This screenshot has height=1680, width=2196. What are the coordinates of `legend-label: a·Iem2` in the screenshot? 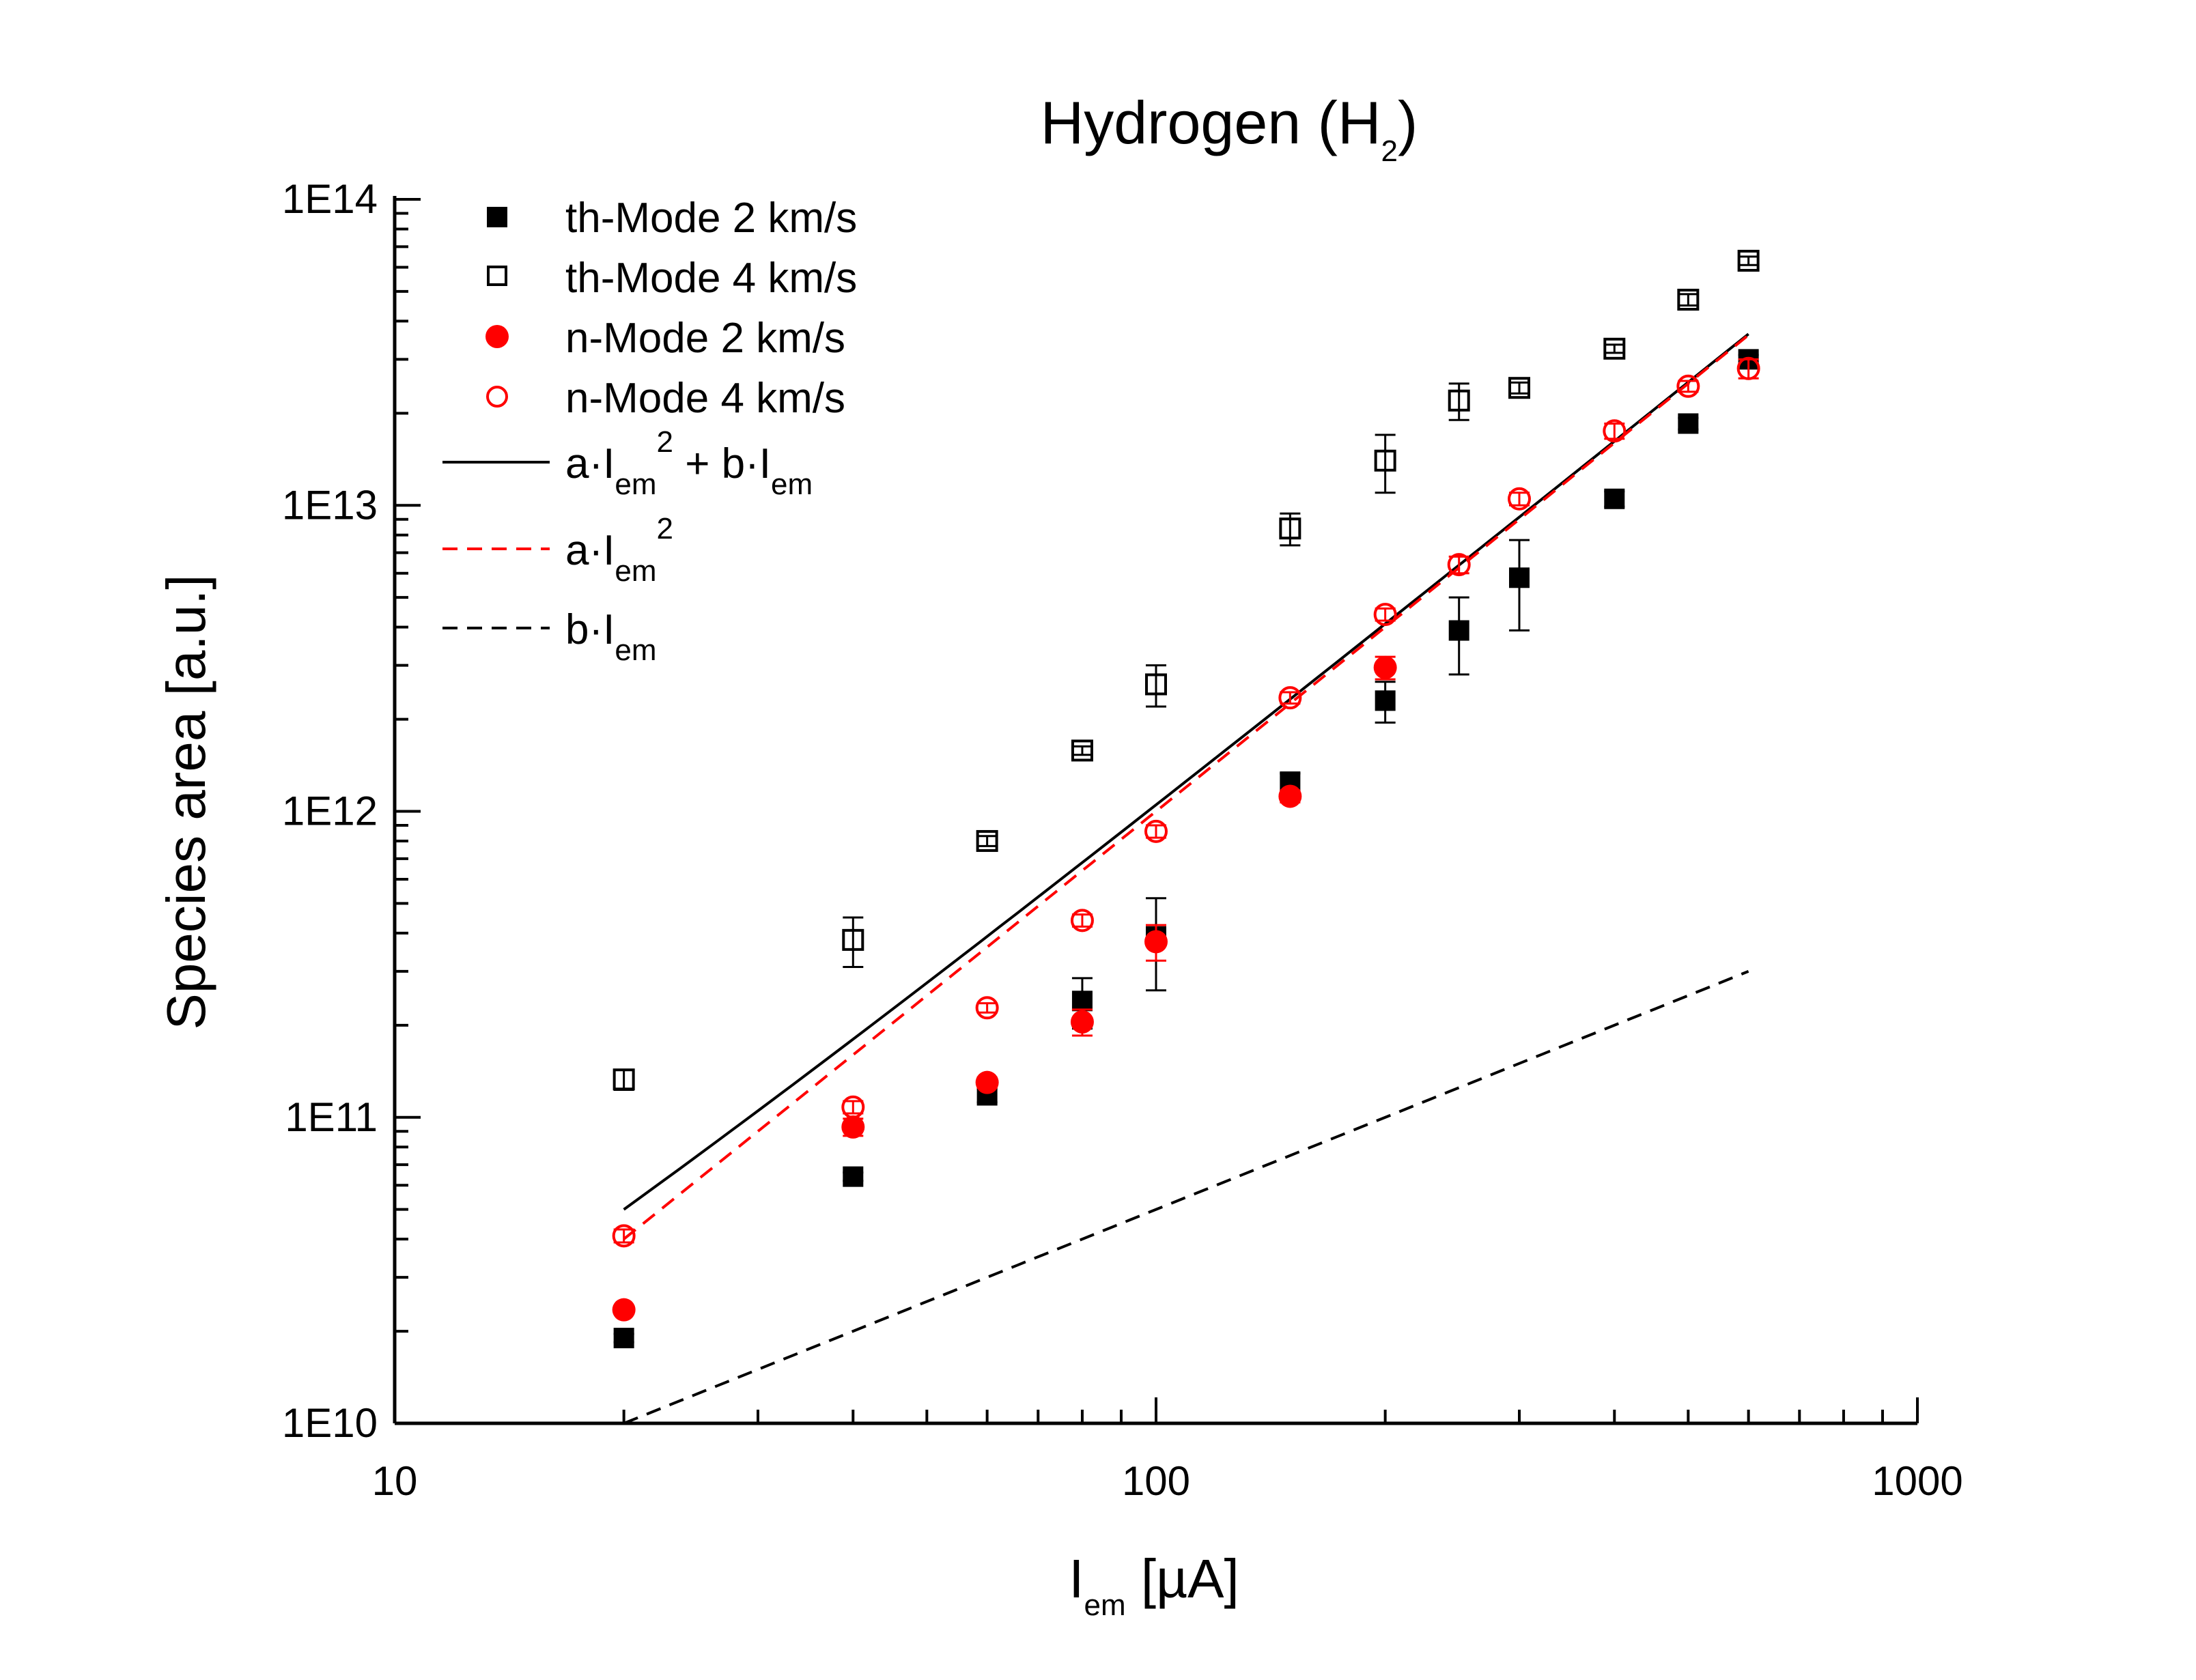 It's located at (619, 550).